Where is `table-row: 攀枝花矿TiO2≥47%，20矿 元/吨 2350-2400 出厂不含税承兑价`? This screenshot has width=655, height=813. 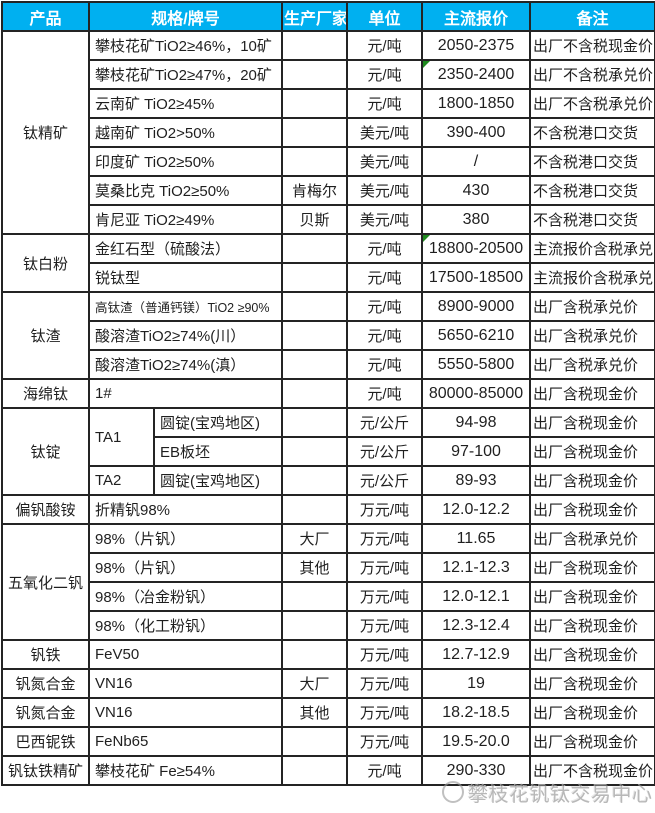 table-row: 攀枝花矿TiO2≥47%，20矿 元/吨 2350-2400 出厂不含税承兑价 is located at coordinates (328, 74).